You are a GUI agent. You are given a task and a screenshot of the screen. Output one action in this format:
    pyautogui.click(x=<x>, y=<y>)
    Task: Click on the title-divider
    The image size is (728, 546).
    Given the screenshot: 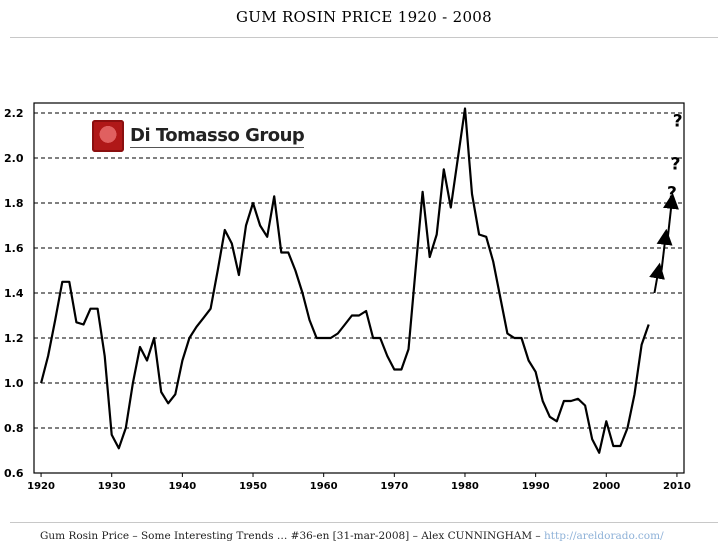 What is the action you would take?
    pyautogui.click(x=364, y=37)
    